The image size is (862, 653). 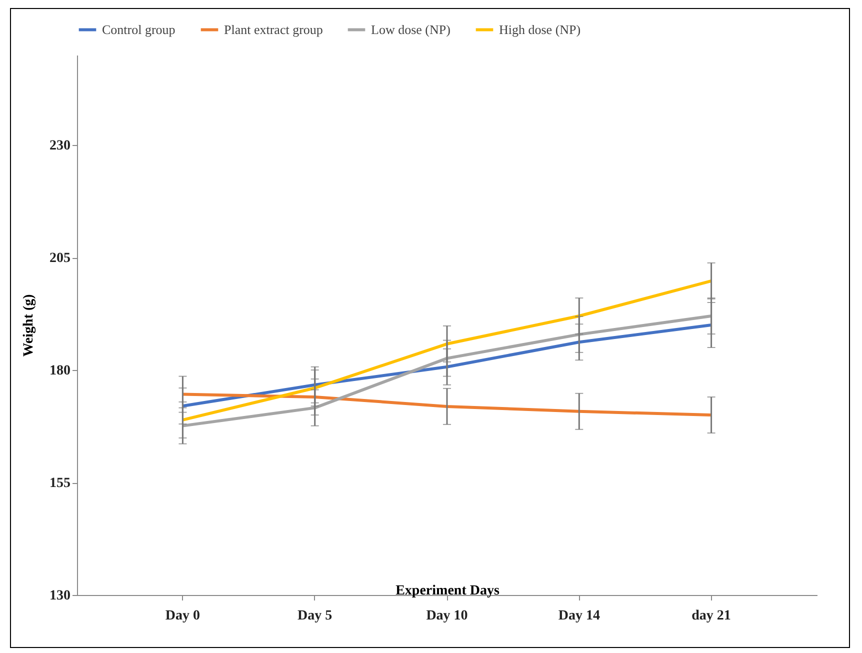 What do you see at coordinates (273, 29) in the screenshot?
I see `legend-label: Plant extract group` at bounding box center [273, 29].